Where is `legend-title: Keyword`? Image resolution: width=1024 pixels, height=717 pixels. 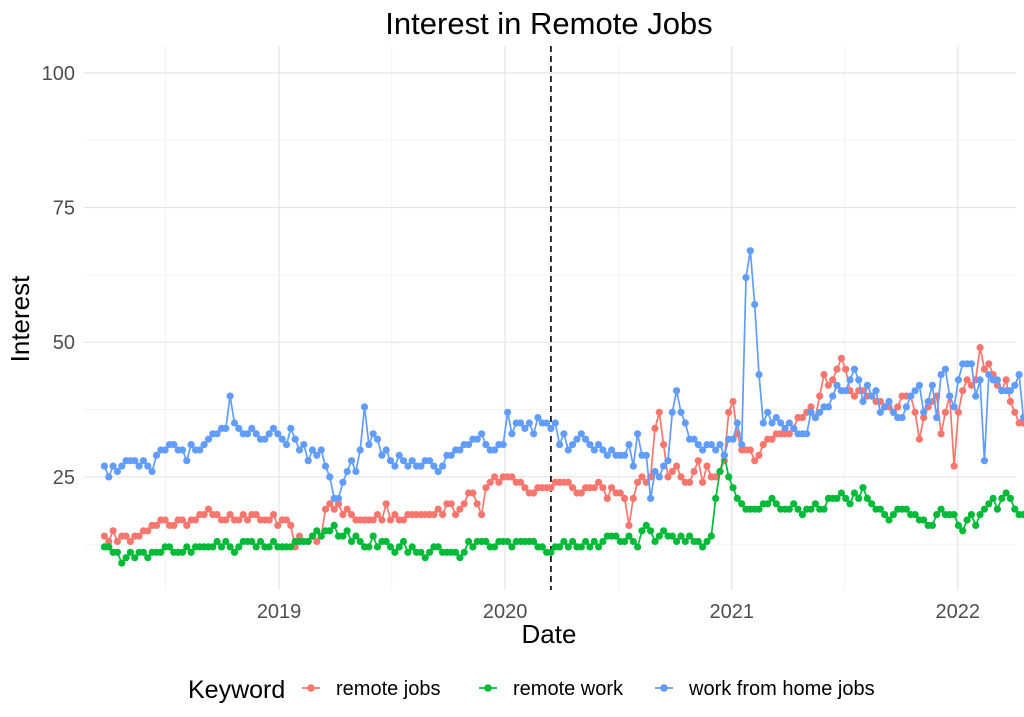 legend-title: Keyword is located at coordinates (236, 690).